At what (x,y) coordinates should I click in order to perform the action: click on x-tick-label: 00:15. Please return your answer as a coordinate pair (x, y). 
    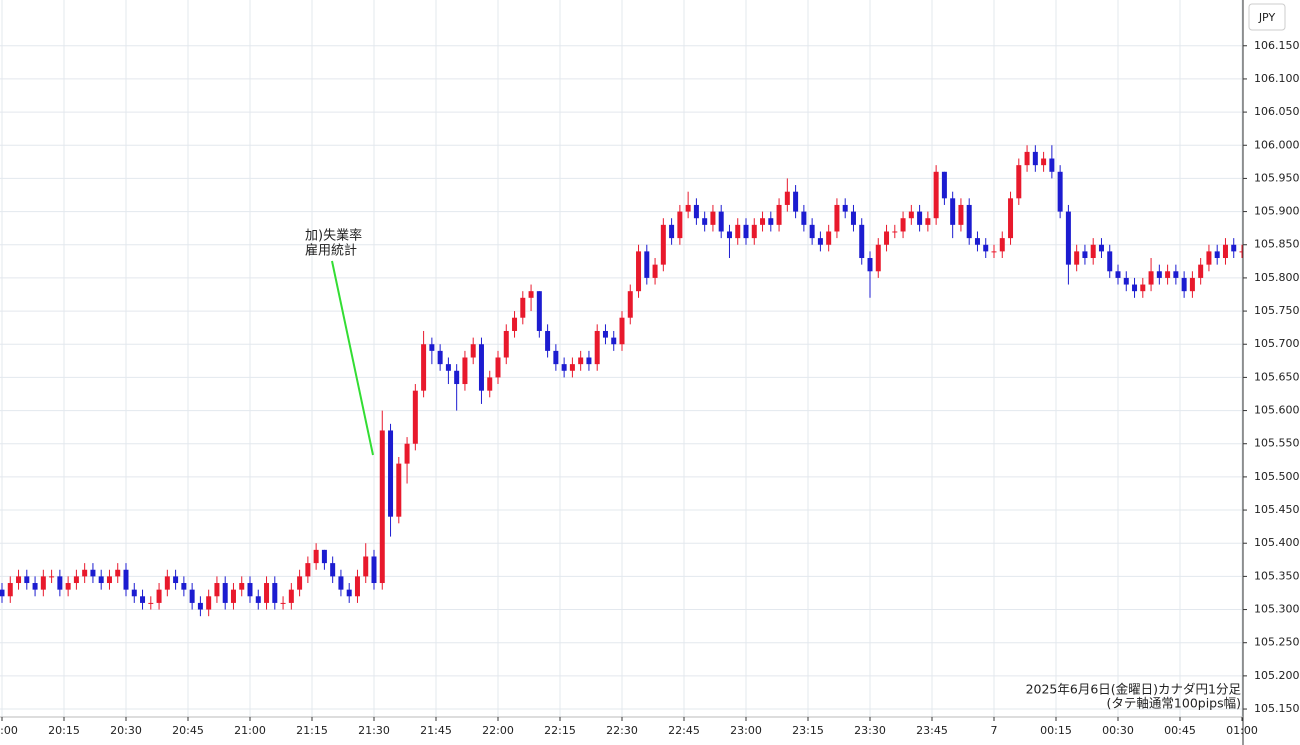
    Looking at the image, I should click on (1056, 730).